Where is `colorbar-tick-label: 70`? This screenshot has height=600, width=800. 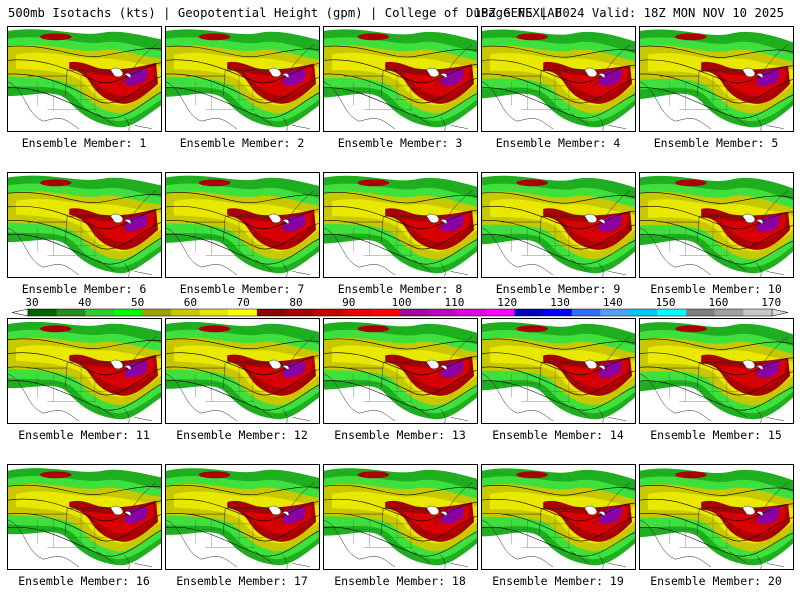 colorbar-tick-label: 70 is located at coordinates (243, 302).